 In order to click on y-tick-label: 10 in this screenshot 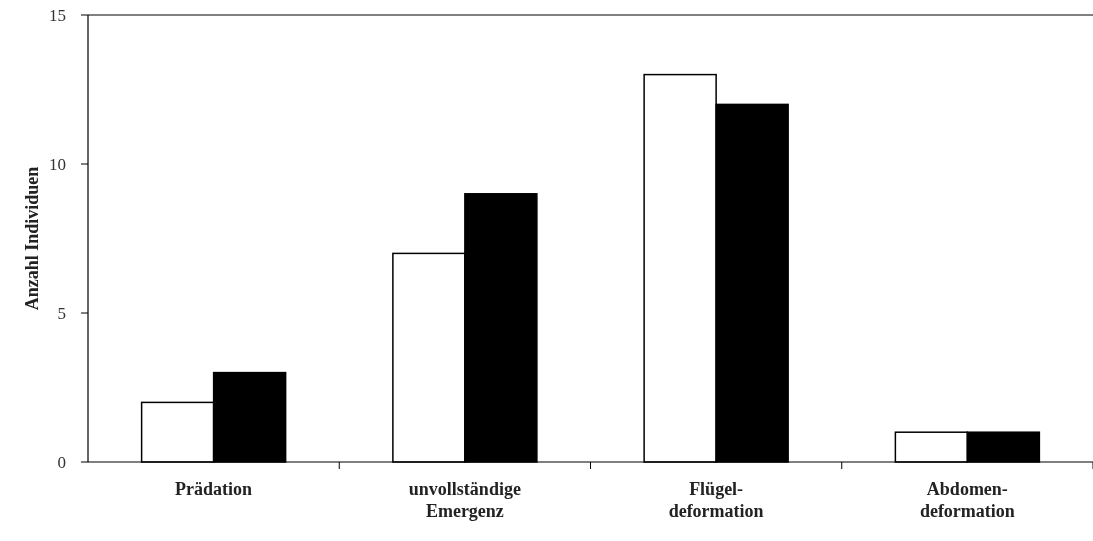, I will do `click(57, 164)`.